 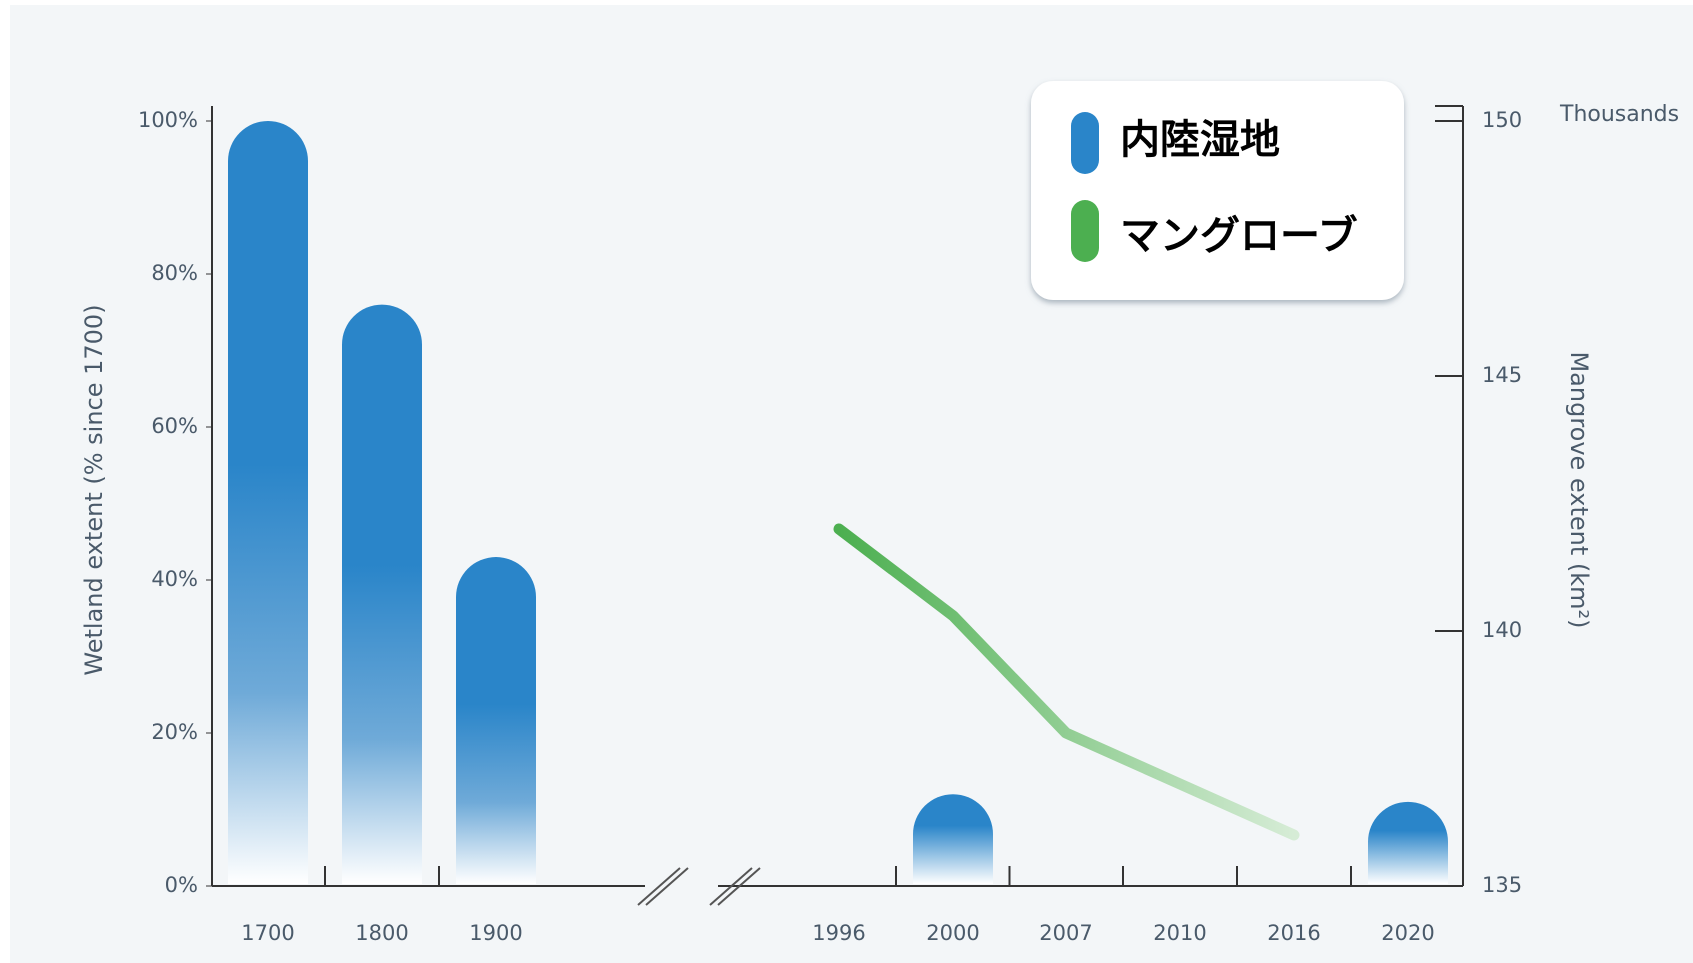 I want to click on y-tick-label: 0%, so click(x=181, y=885).